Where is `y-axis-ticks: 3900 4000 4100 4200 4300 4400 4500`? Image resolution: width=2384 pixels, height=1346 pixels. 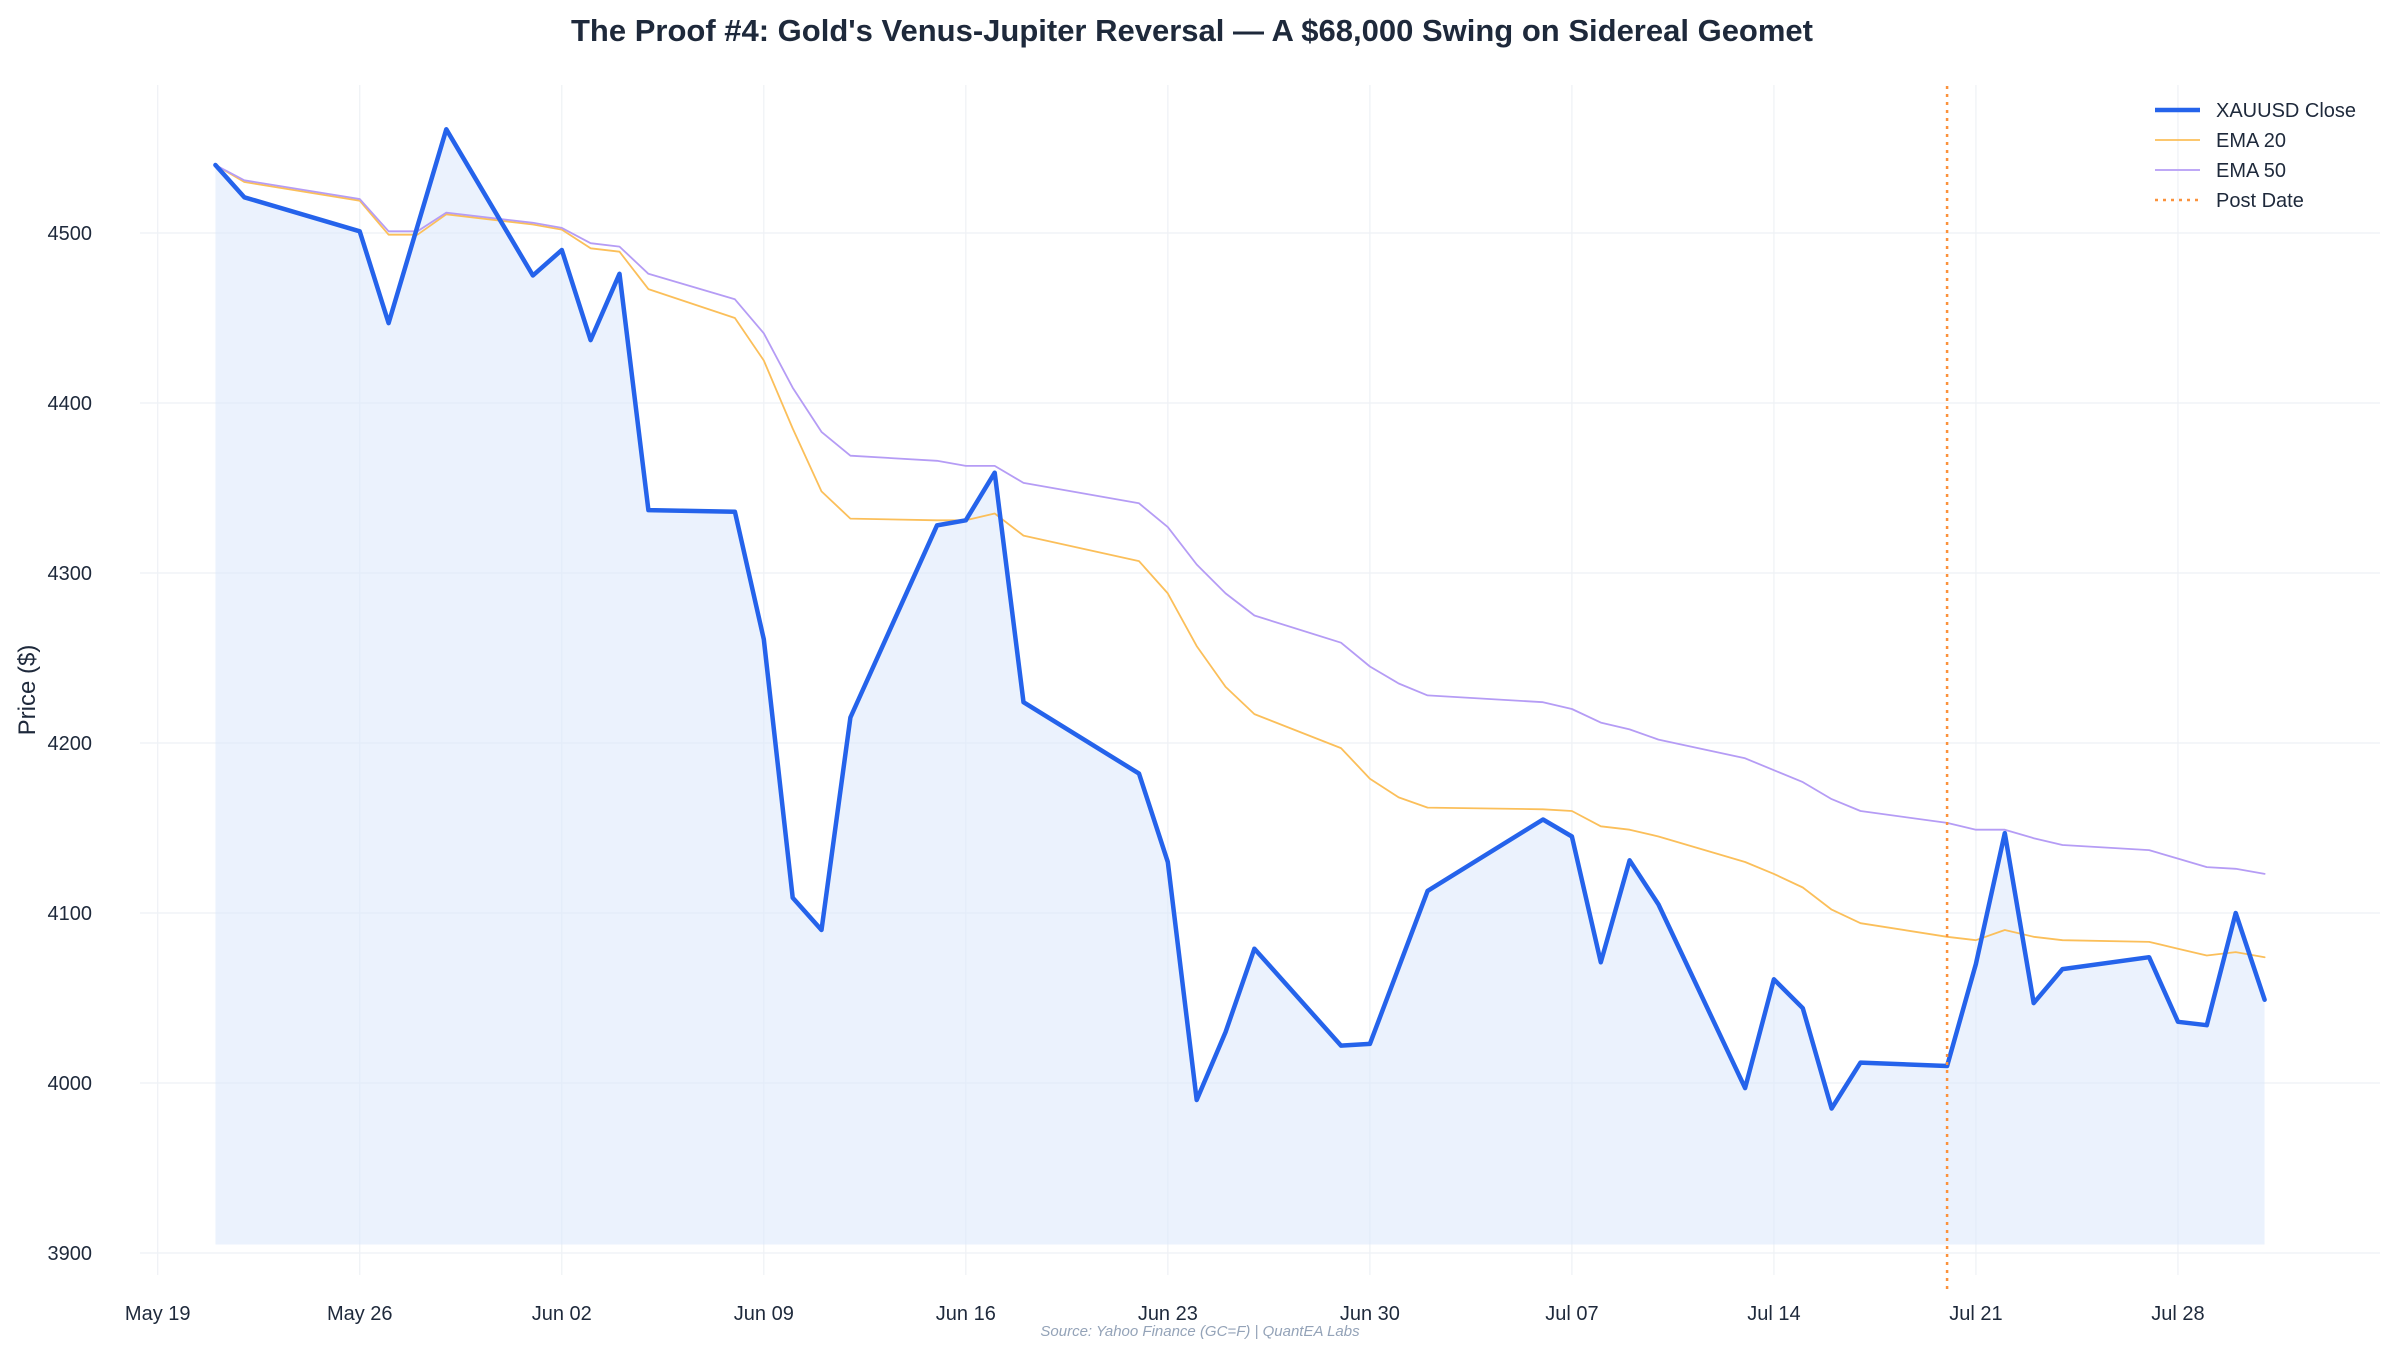 y-axis-ticks: 3900 4000 4100 4200 4300 4400 4500 is located at coordinates (70, 744).